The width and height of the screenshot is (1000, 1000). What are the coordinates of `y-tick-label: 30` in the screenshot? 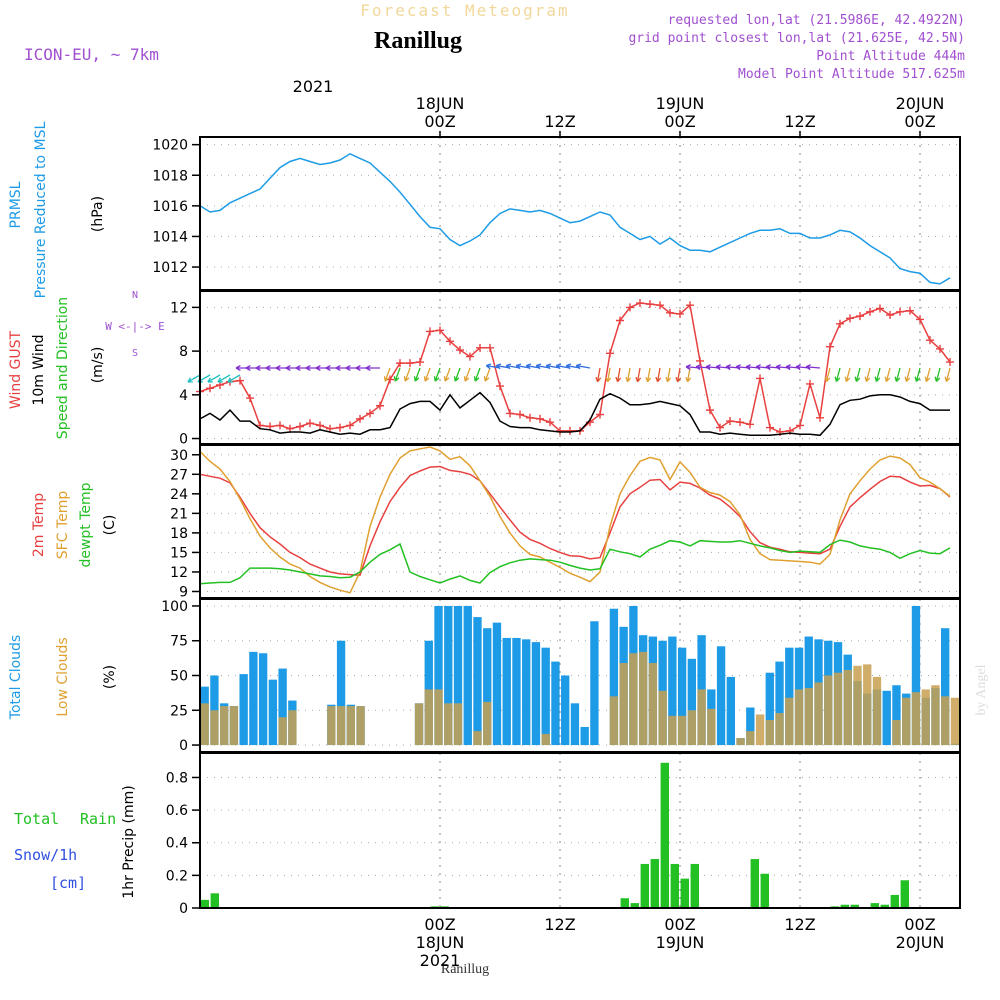 It's located at (179, 456).